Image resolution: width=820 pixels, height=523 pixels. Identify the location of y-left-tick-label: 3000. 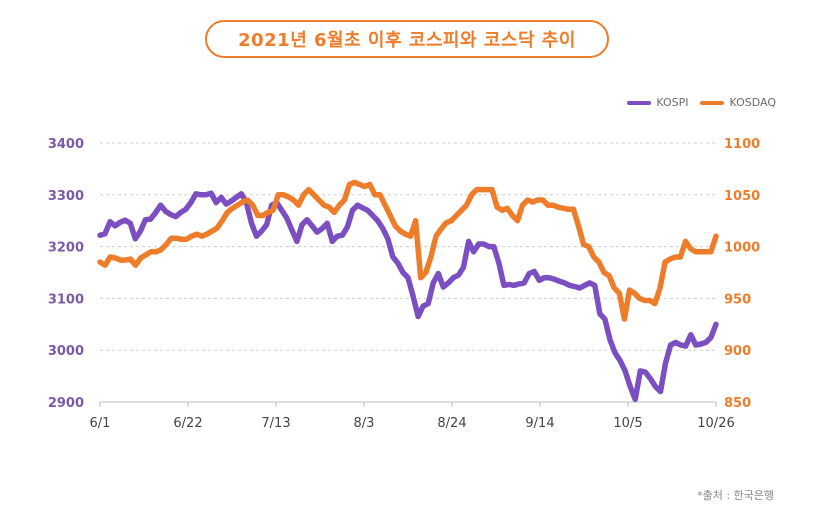
(66, 351).